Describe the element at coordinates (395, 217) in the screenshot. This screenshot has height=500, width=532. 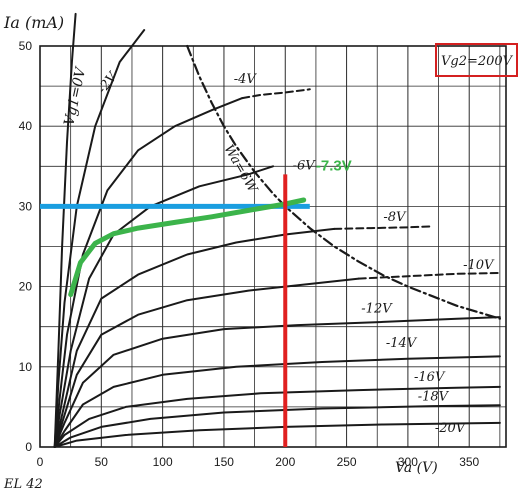
I see `curve-label-8v: -8V` at that location.